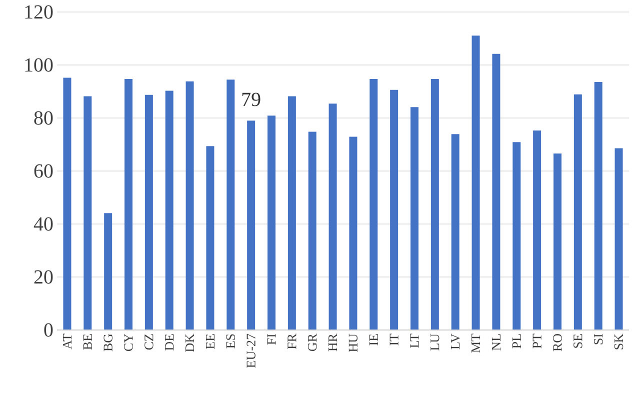 The image size is (632, 393). What do you see at coordinates (67, 342) in the screenshot?
I see `x-tick-label: AT` at bounding box center [67, 342].